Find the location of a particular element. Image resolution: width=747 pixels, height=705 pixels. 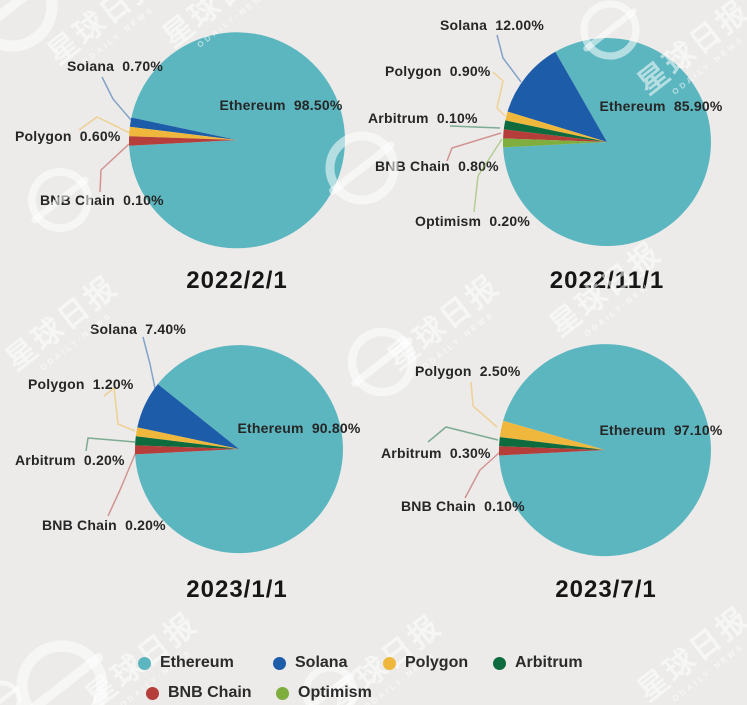

chart-title: 2022/2/1 is located at coordinates (236, 280).